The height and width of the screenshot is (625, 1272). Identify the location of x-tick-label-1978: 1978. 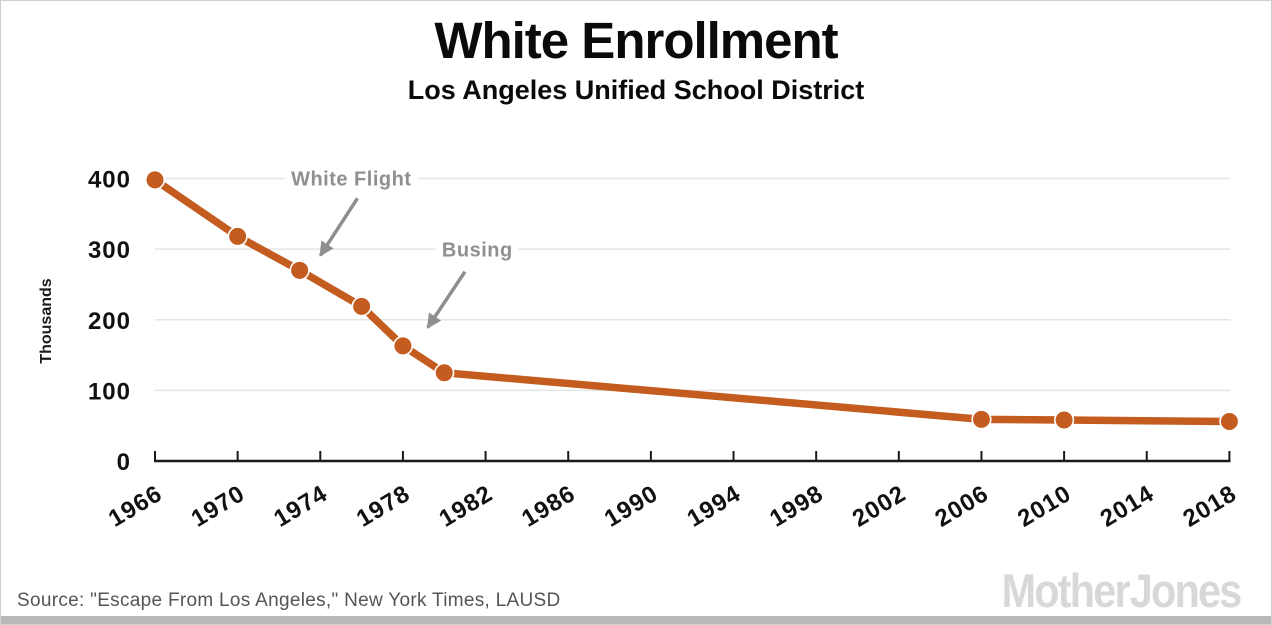
(383, 506).